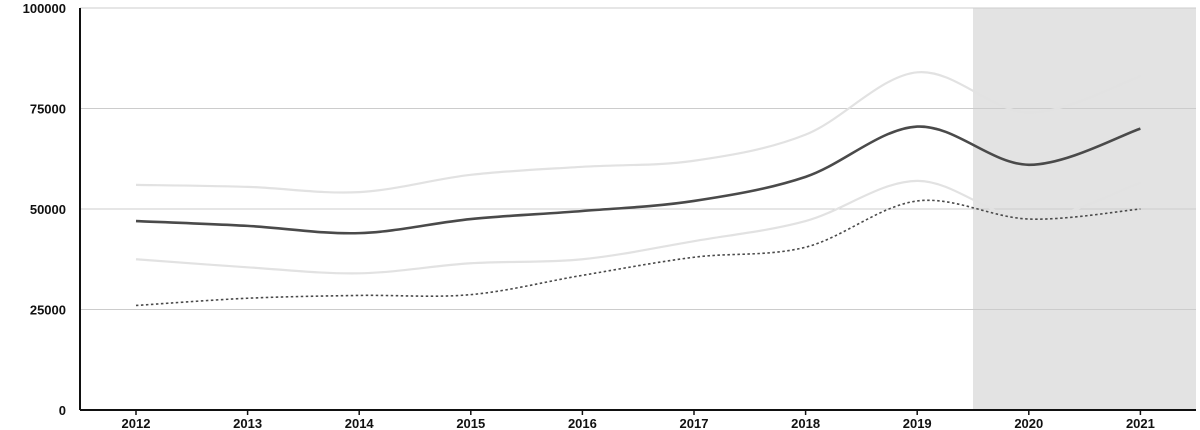 The width and height of the screenshot is (1200, 430). Describe the element at coordinates (917, 423) in the screenshot. I see `x-tick-label: 2019` at that location.